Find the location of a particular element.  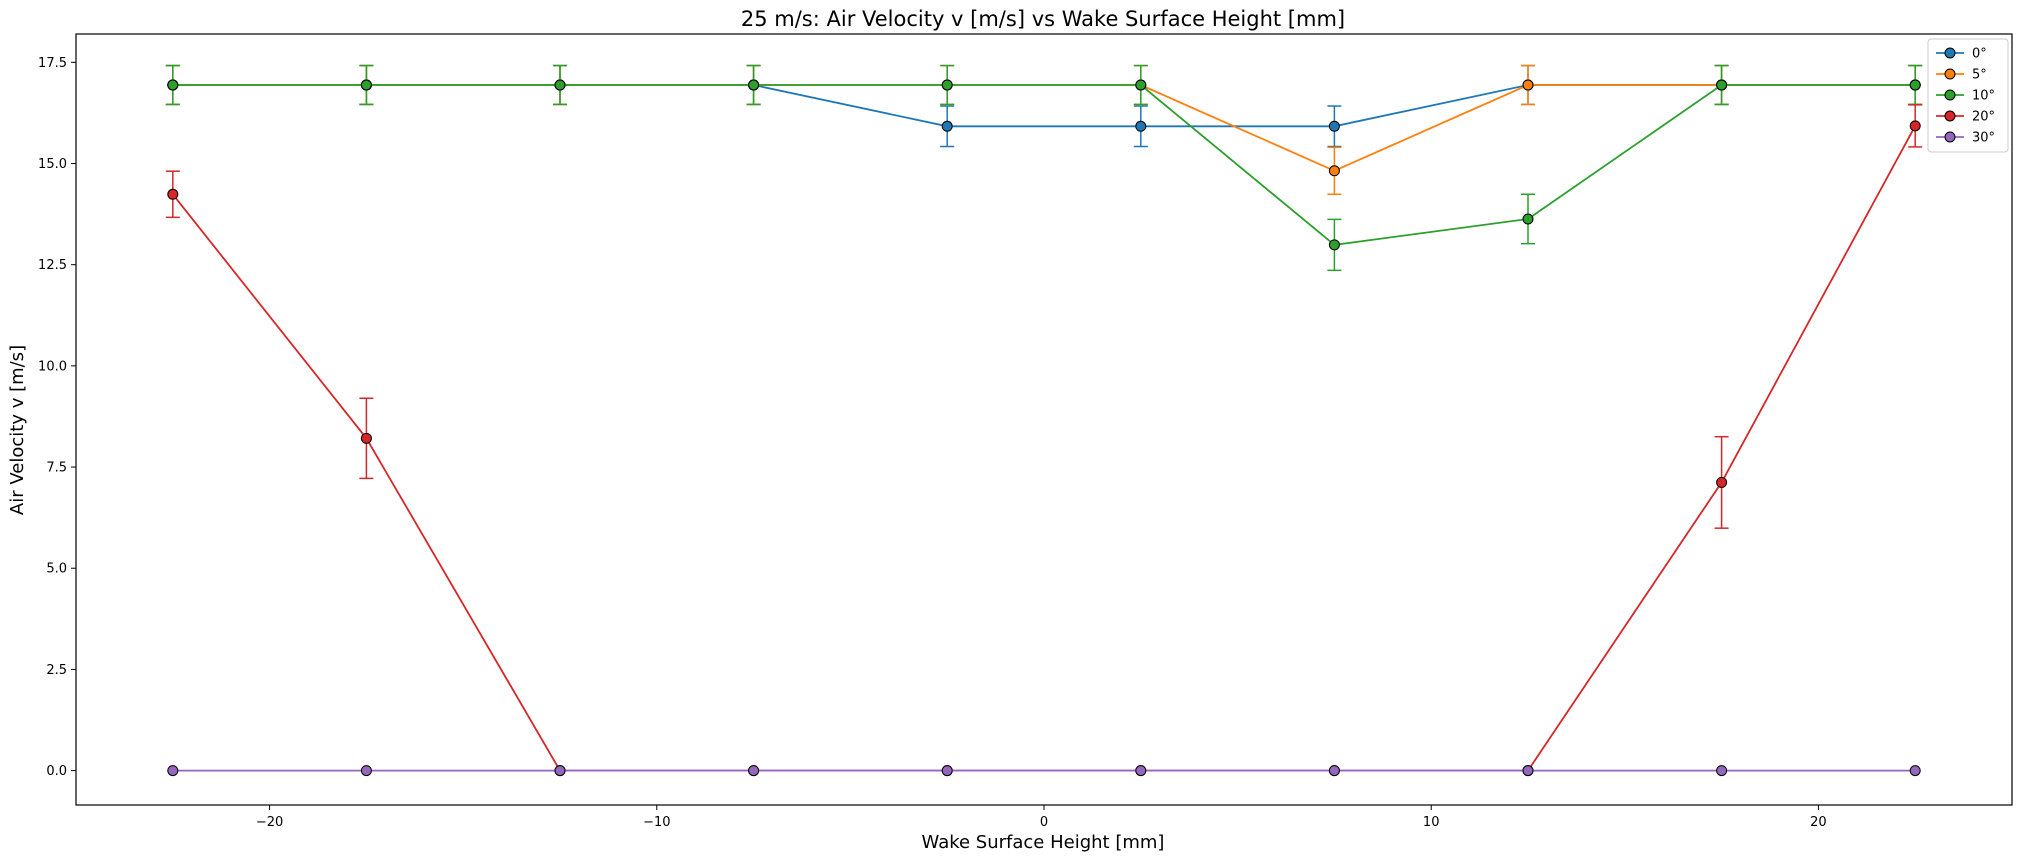

y-tick-label: 15.0 is located at coordinates (52, 164).